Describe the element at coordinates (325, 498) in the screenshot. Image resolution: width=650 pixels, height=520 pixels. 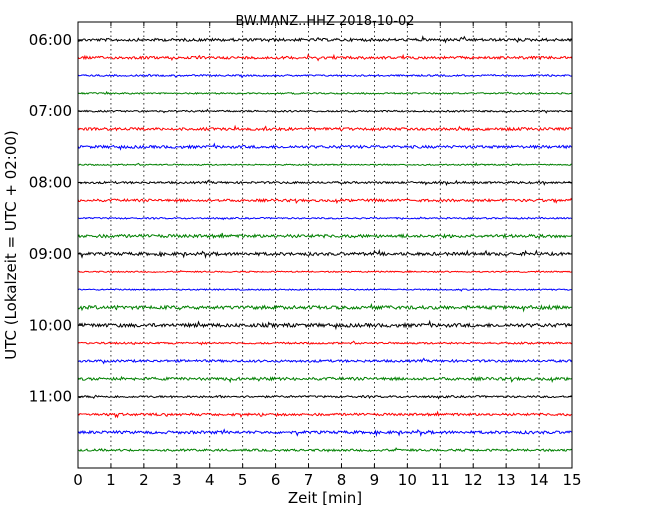
I see `x-axis-label: Zeit [min]` at that location.